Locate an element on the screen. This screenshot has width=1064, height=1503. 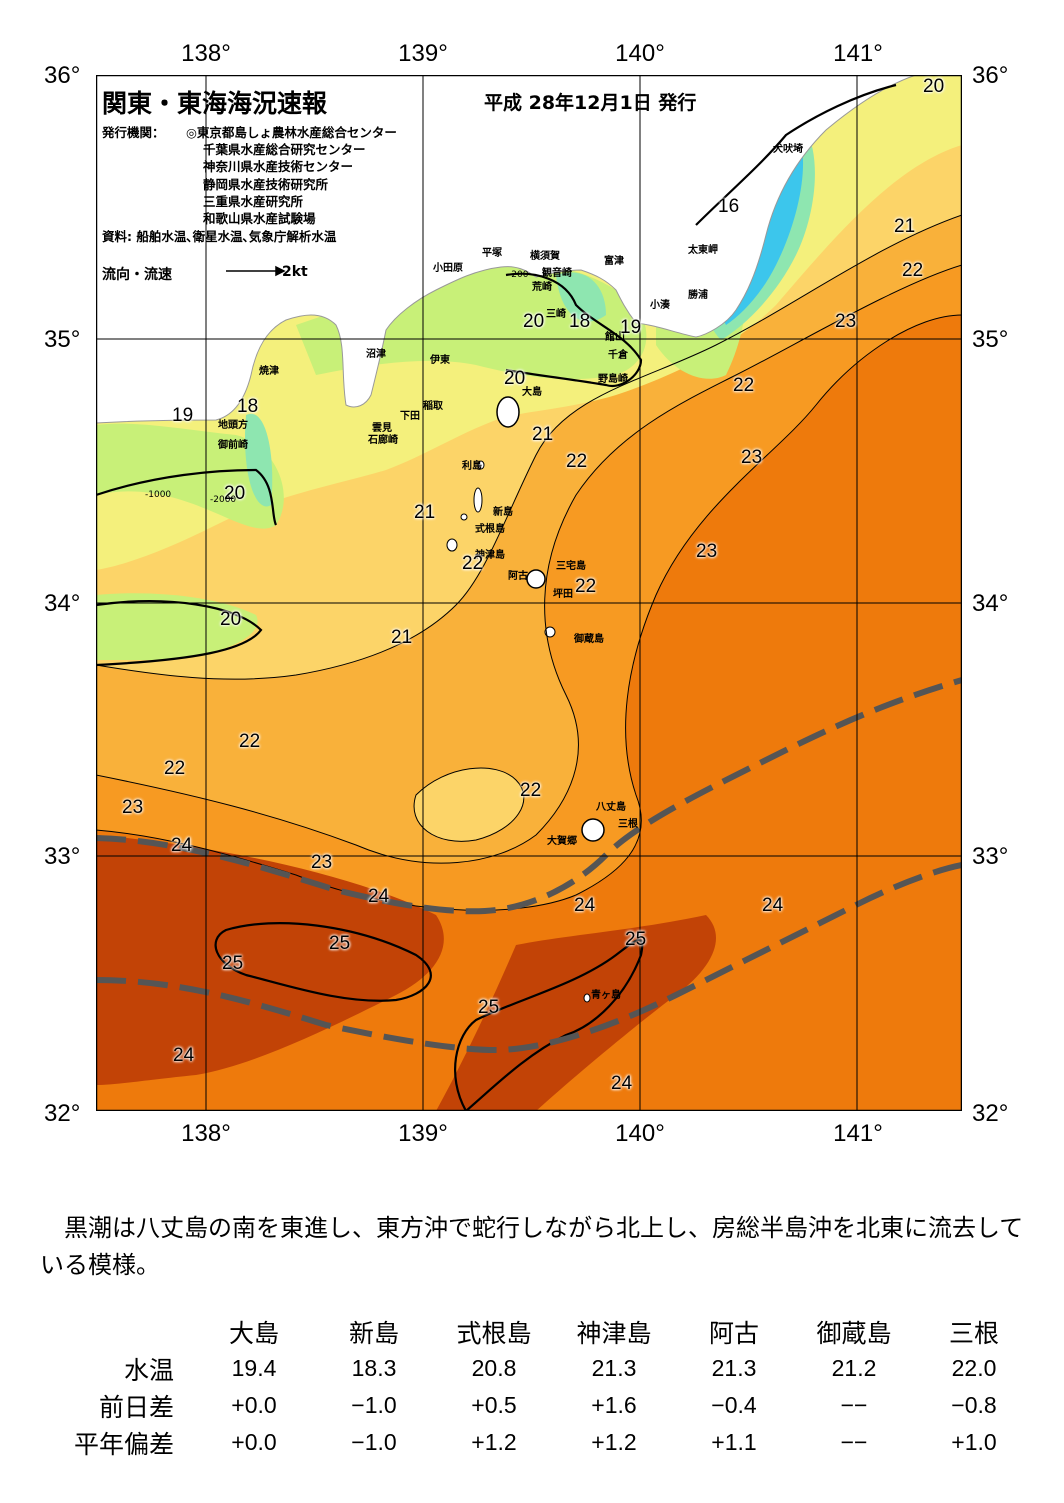
col-header: 御蔵島 is located at coordinates (854, 1333).